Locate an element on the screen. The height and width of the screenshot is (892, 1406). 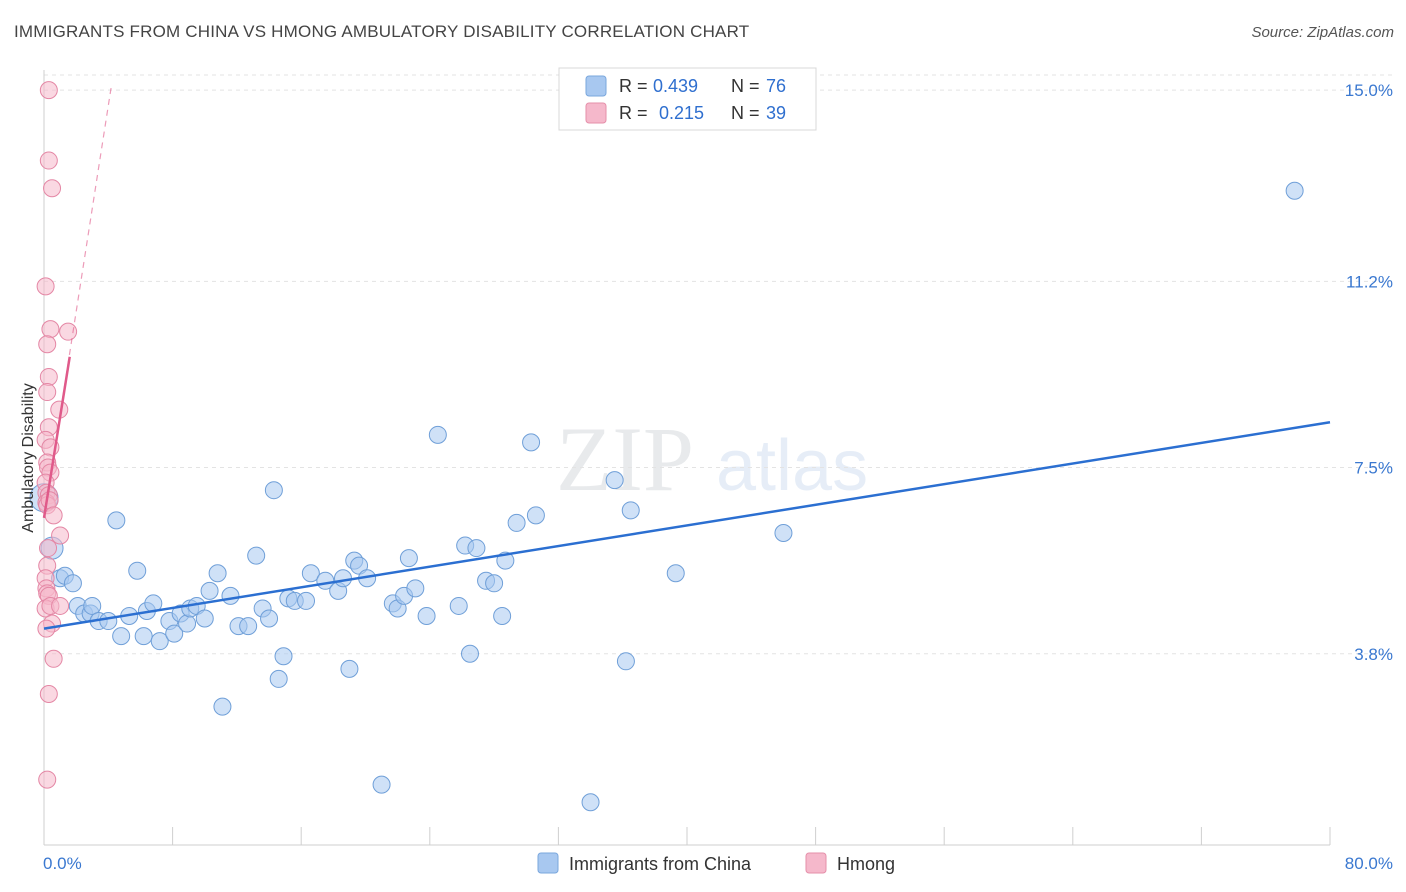
legend-r-label-hmong: R = is located at coordinates (633, 113).